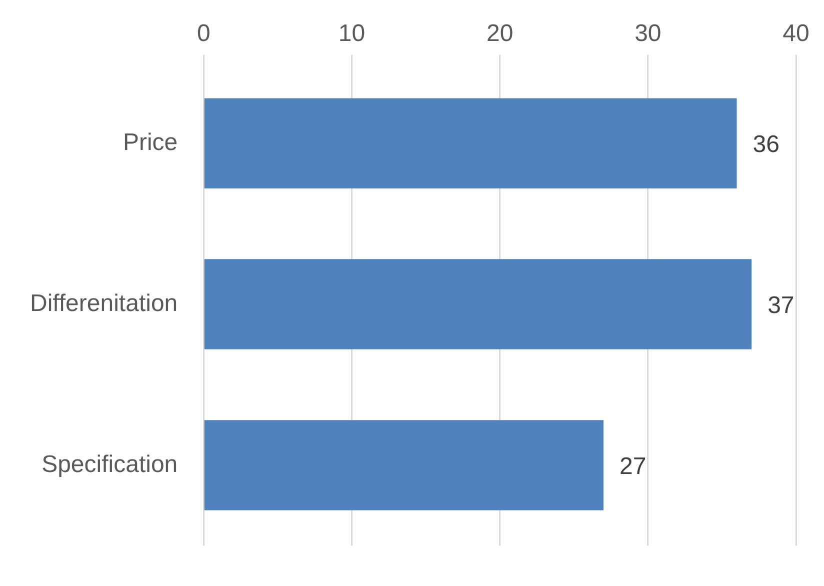 This screenshot has width=824, height=586. Describe the element at coordinates (632, 466) in the screenshot. I see `data-label: 27` at that location.